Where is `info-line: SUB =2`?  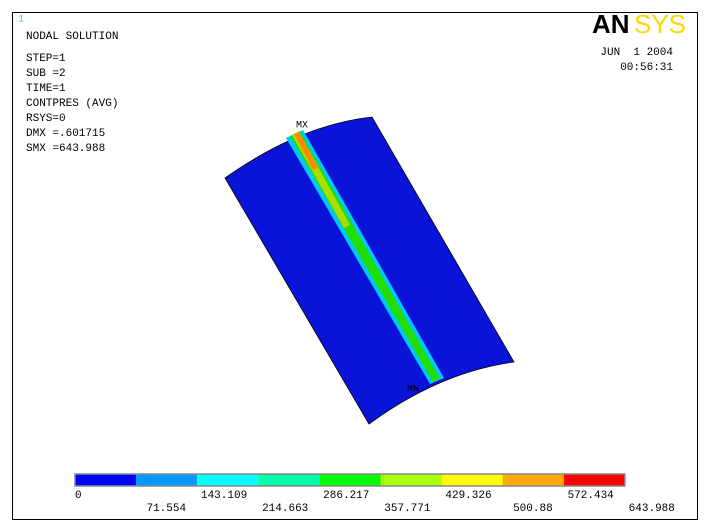
info-line: SUB =2 is located at coordinates (46, 74).